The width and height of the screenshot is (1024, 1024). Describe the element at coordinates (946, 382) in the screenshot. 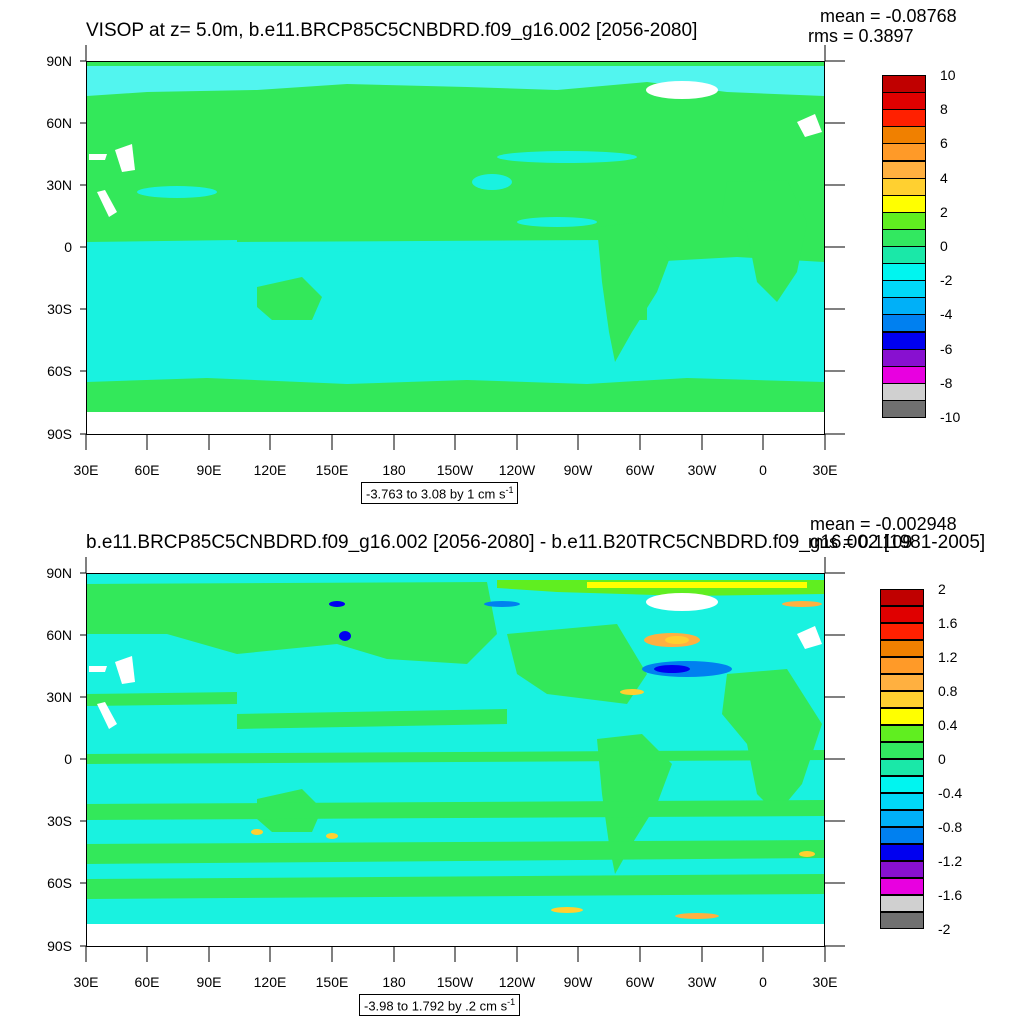

I see `colorbar-label: -8` at that location.